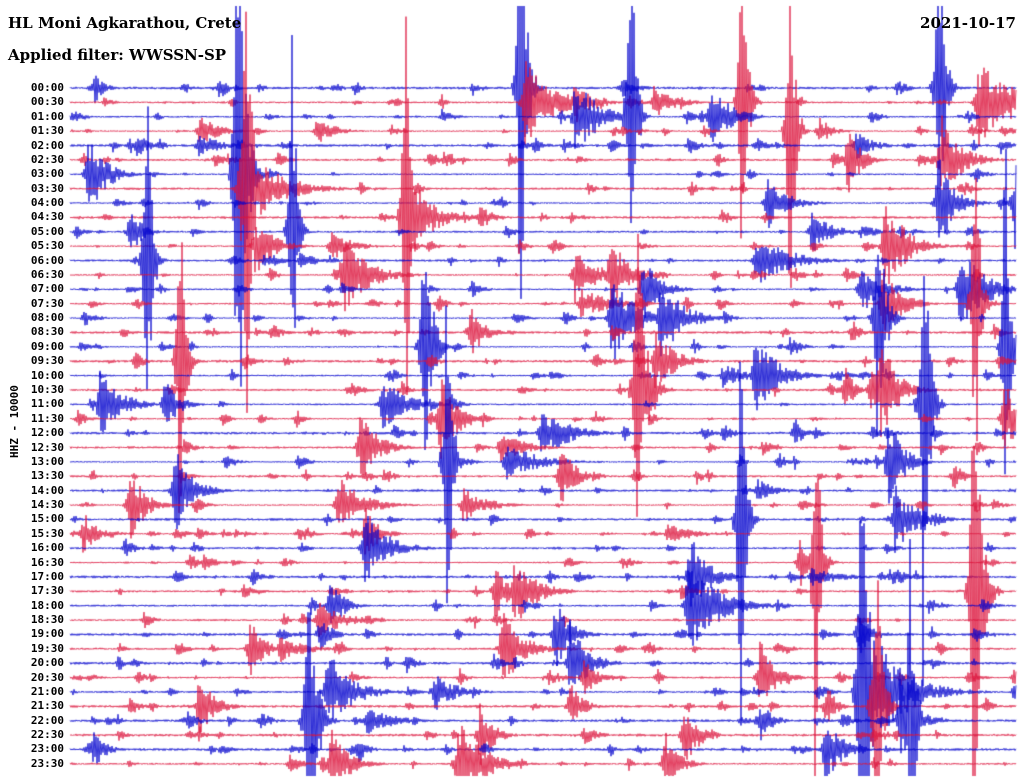  Describe the element at coordinates (47, 591) in the screenshot. I see `time-label: 17:30` at that location.